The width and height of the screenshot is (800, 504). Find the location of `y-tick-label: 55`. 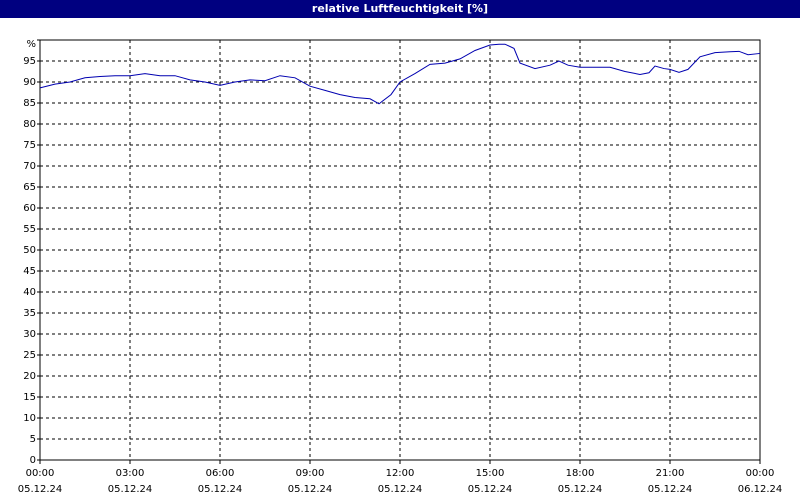

y-tick-label: 55 is located at coordinates (29, 229).